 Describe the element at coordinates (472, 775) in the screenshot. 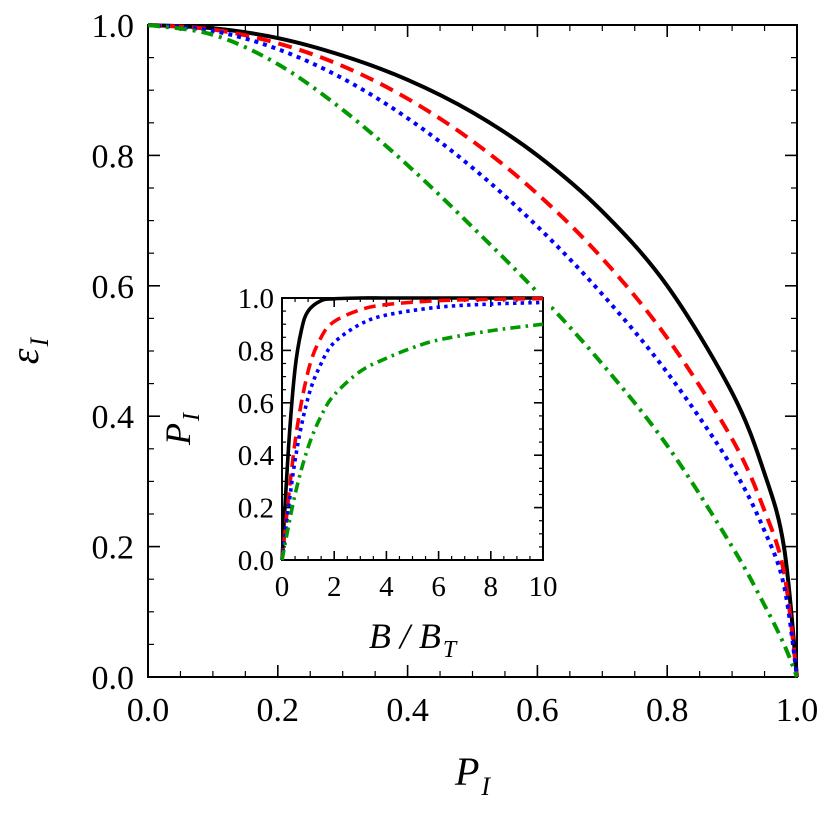

I see `main-x-axis-title: PI` at that location.